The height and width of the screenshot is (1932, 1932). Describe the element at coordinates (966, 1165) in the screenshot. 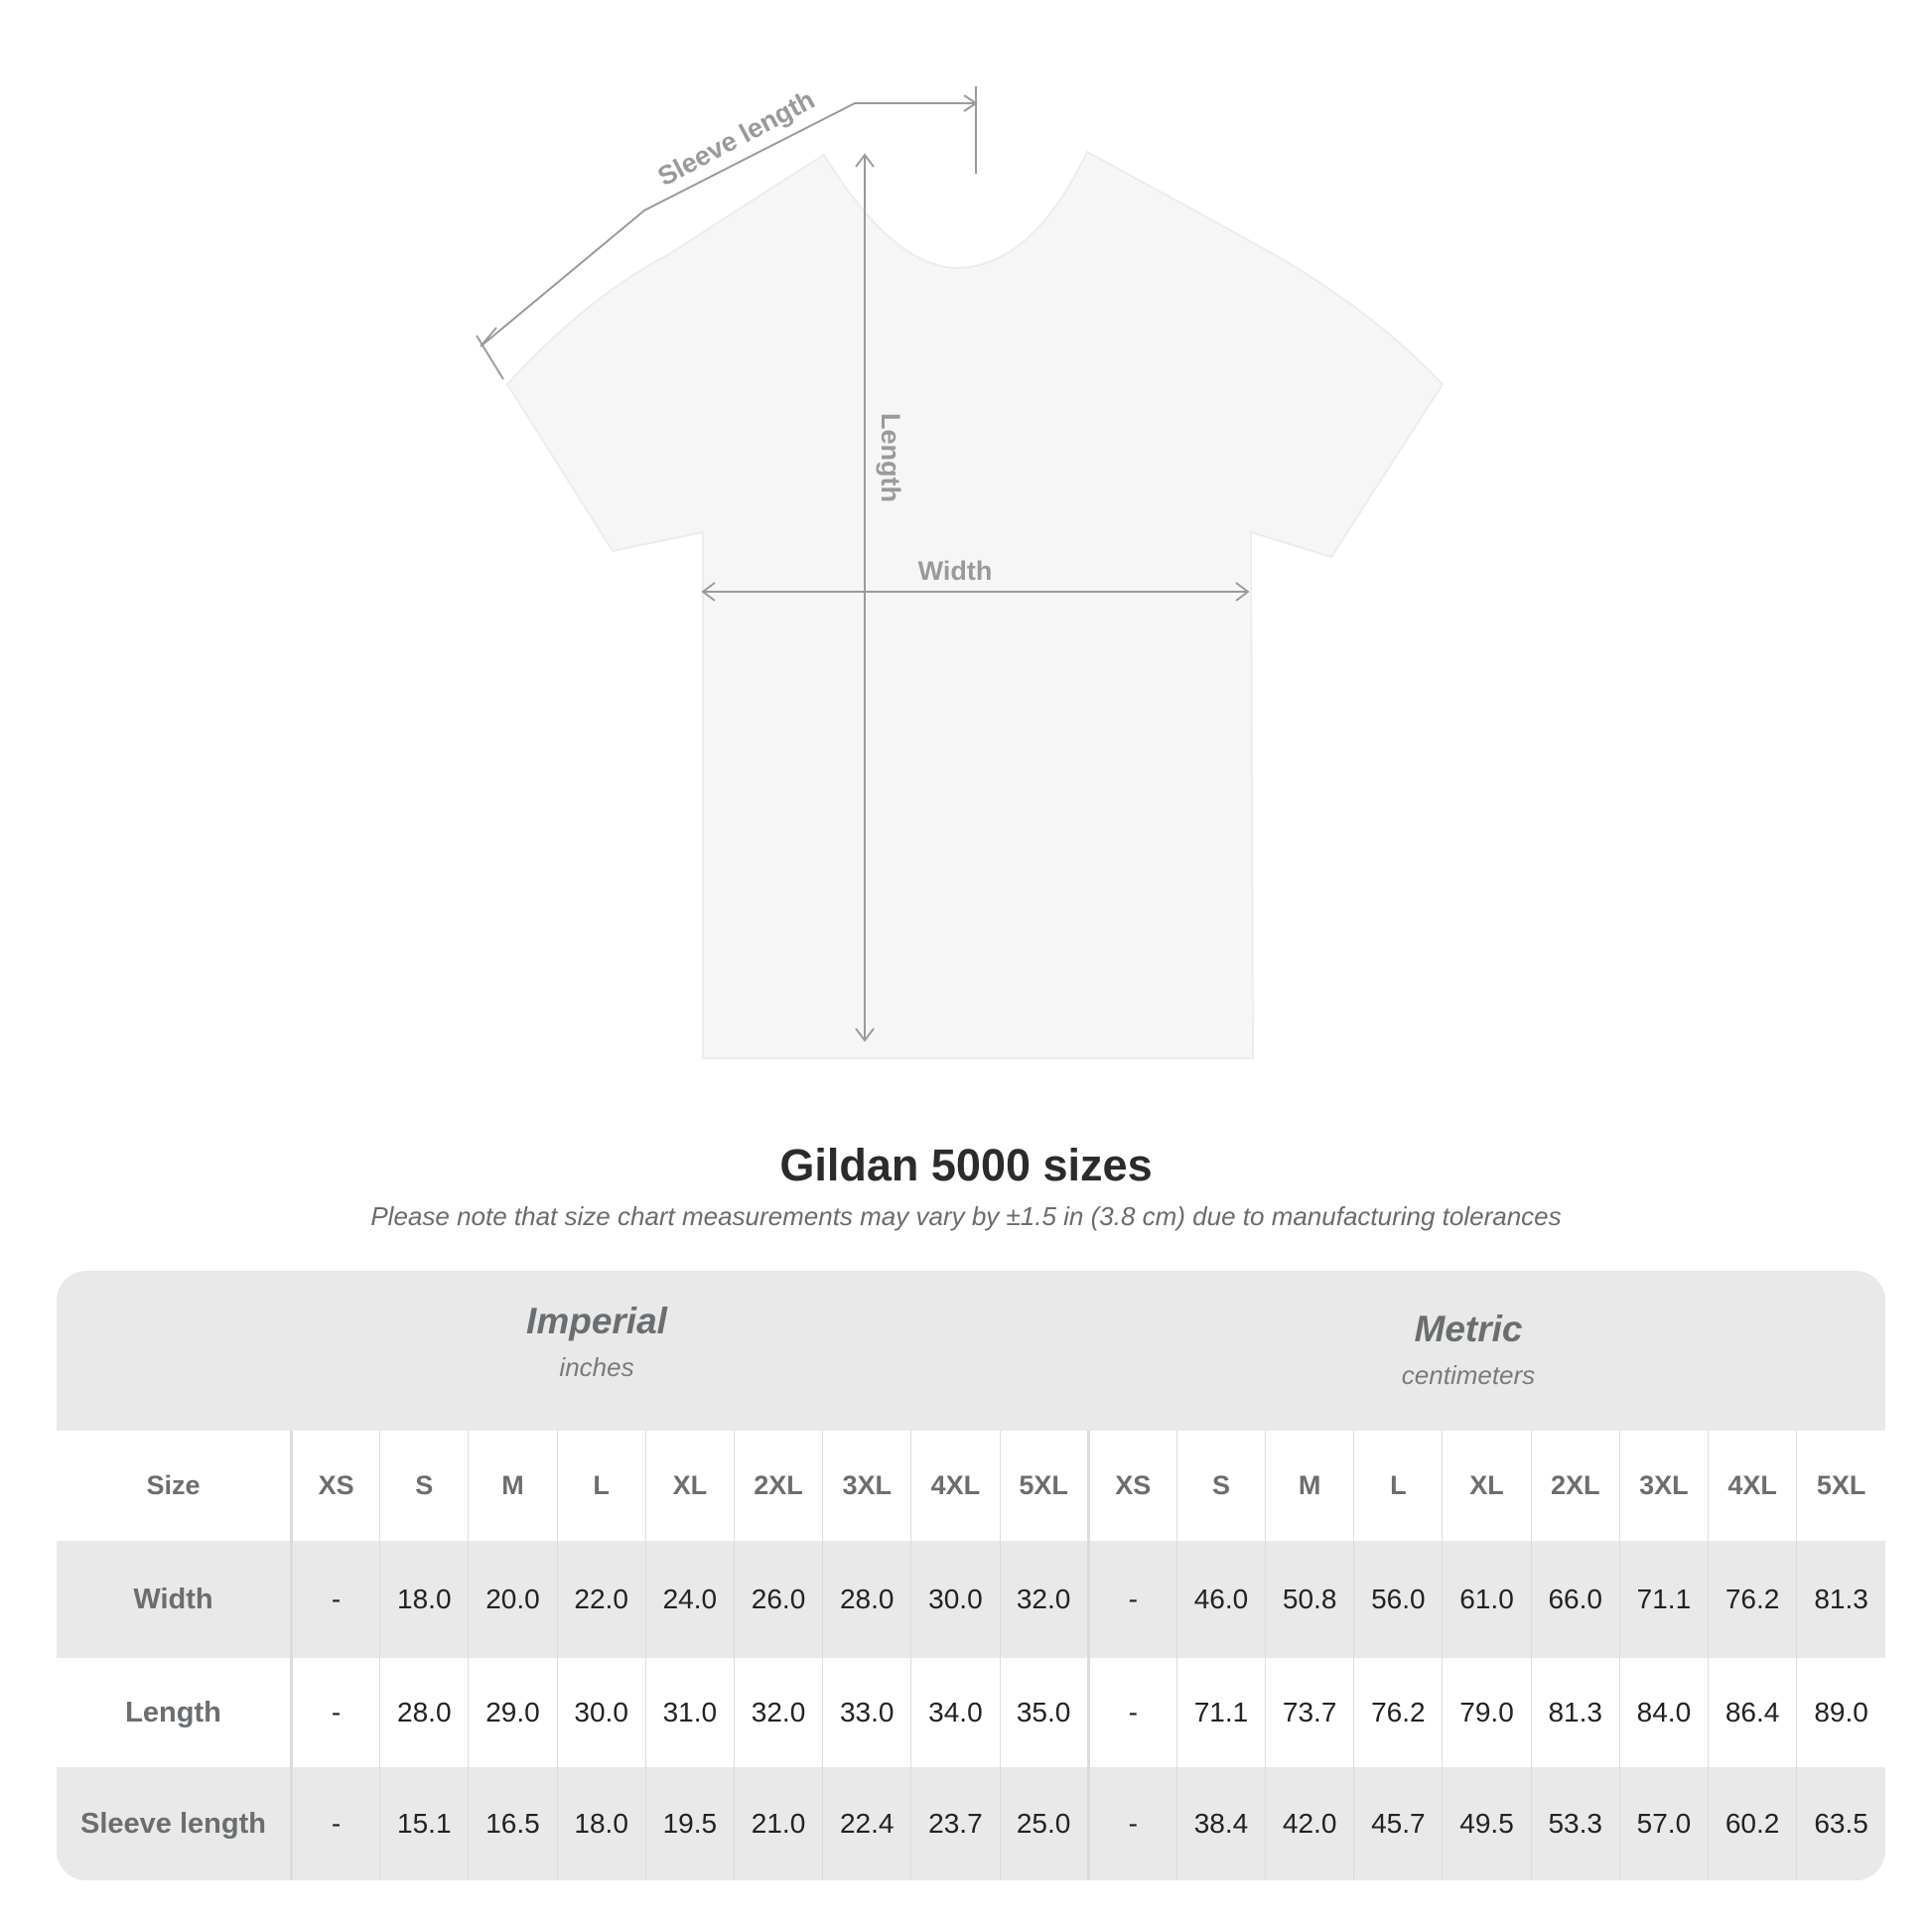

I see `page-title: Gildan 5000 sizes` at that location.